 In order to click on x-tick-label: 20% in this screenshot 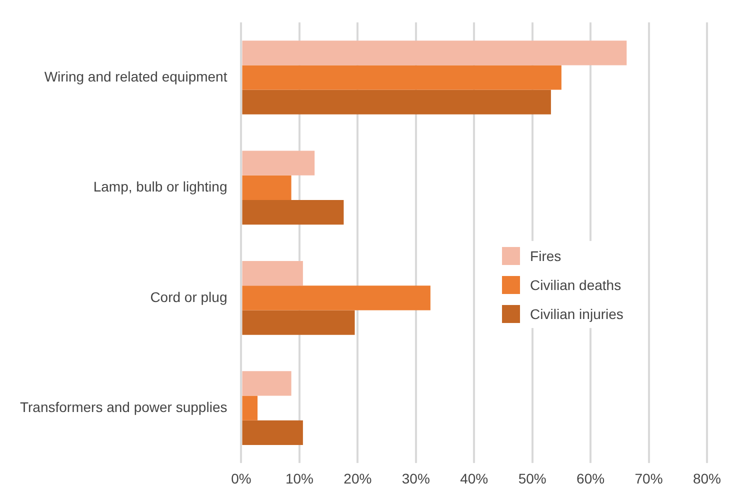, I will do `click(358, 478)`.